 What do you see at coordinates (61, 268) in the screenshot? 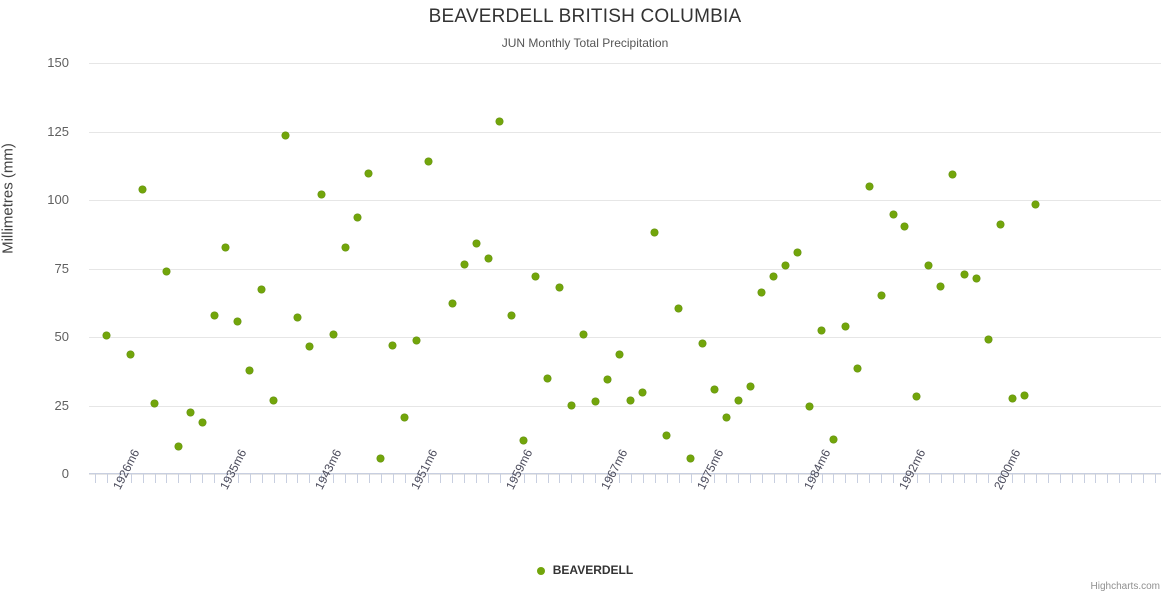
I see `y-axis-tick-label: 75` at bounding box center [61, 268].